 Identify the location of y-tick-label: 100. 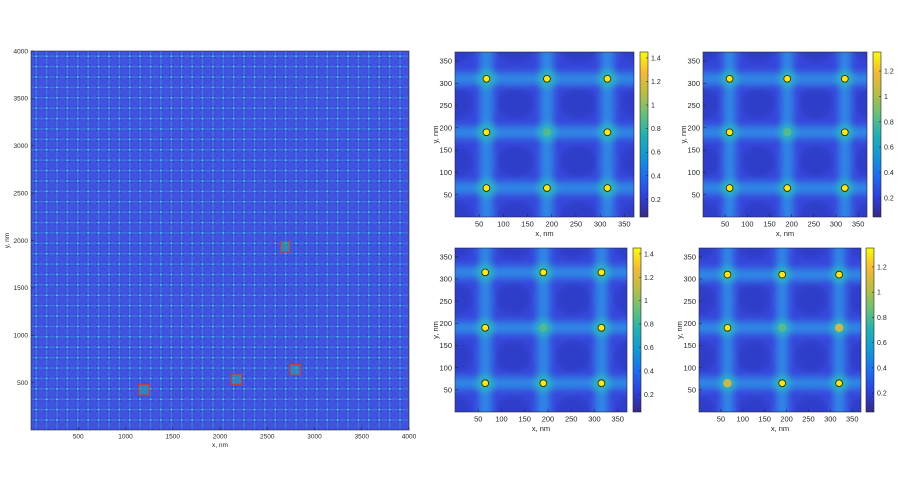
(445, 367).